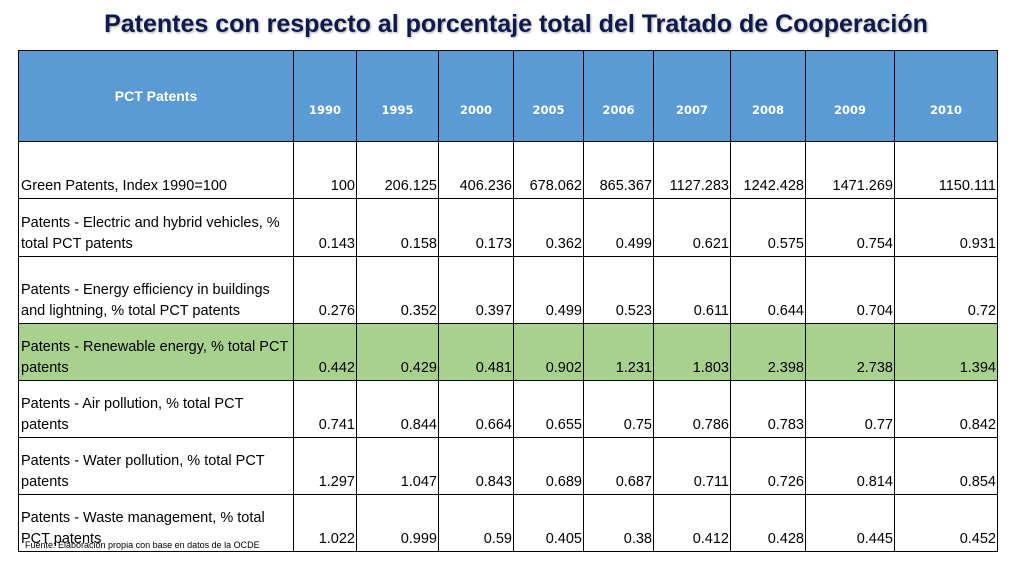 This screenshot has height=576, width=1024. Describe the element at coordinates (156, 96) in the screenshot. I see `header-label: PCT Patents` at that location.